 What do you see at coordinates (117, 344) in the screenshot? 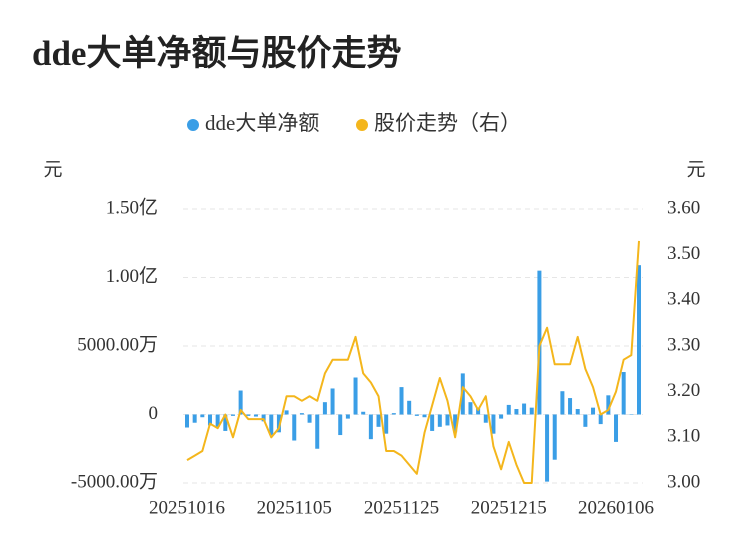
I see `y-tick-label: 5000.00万` at bounding box center [117, 344].